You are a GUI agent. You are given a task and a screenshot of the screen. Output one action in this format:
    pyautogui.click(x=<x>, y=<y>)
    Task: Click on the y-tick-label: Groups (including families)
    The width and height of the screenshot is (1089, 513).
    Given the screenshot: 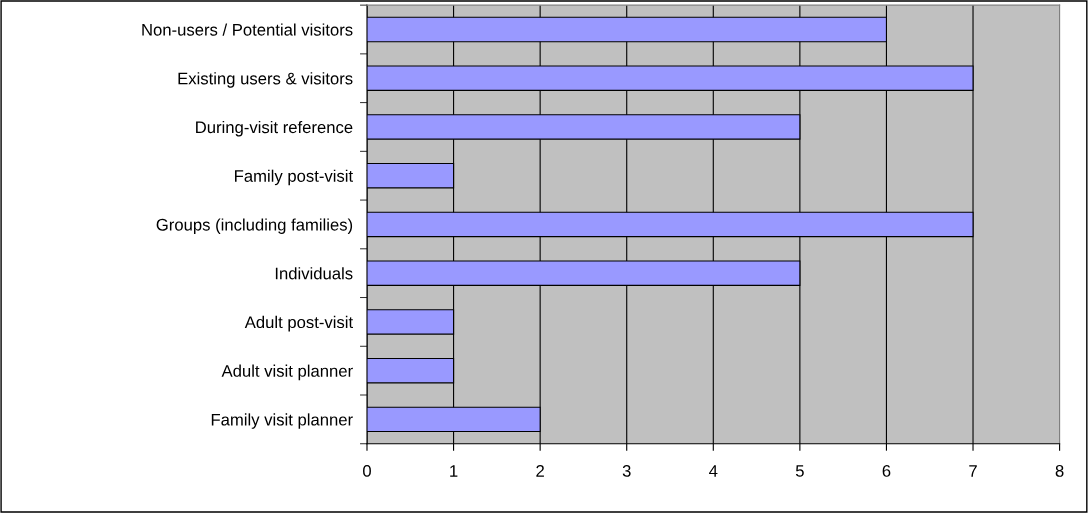 What is the action you would take?
    pyautogui.click(x=254, y=226)
    